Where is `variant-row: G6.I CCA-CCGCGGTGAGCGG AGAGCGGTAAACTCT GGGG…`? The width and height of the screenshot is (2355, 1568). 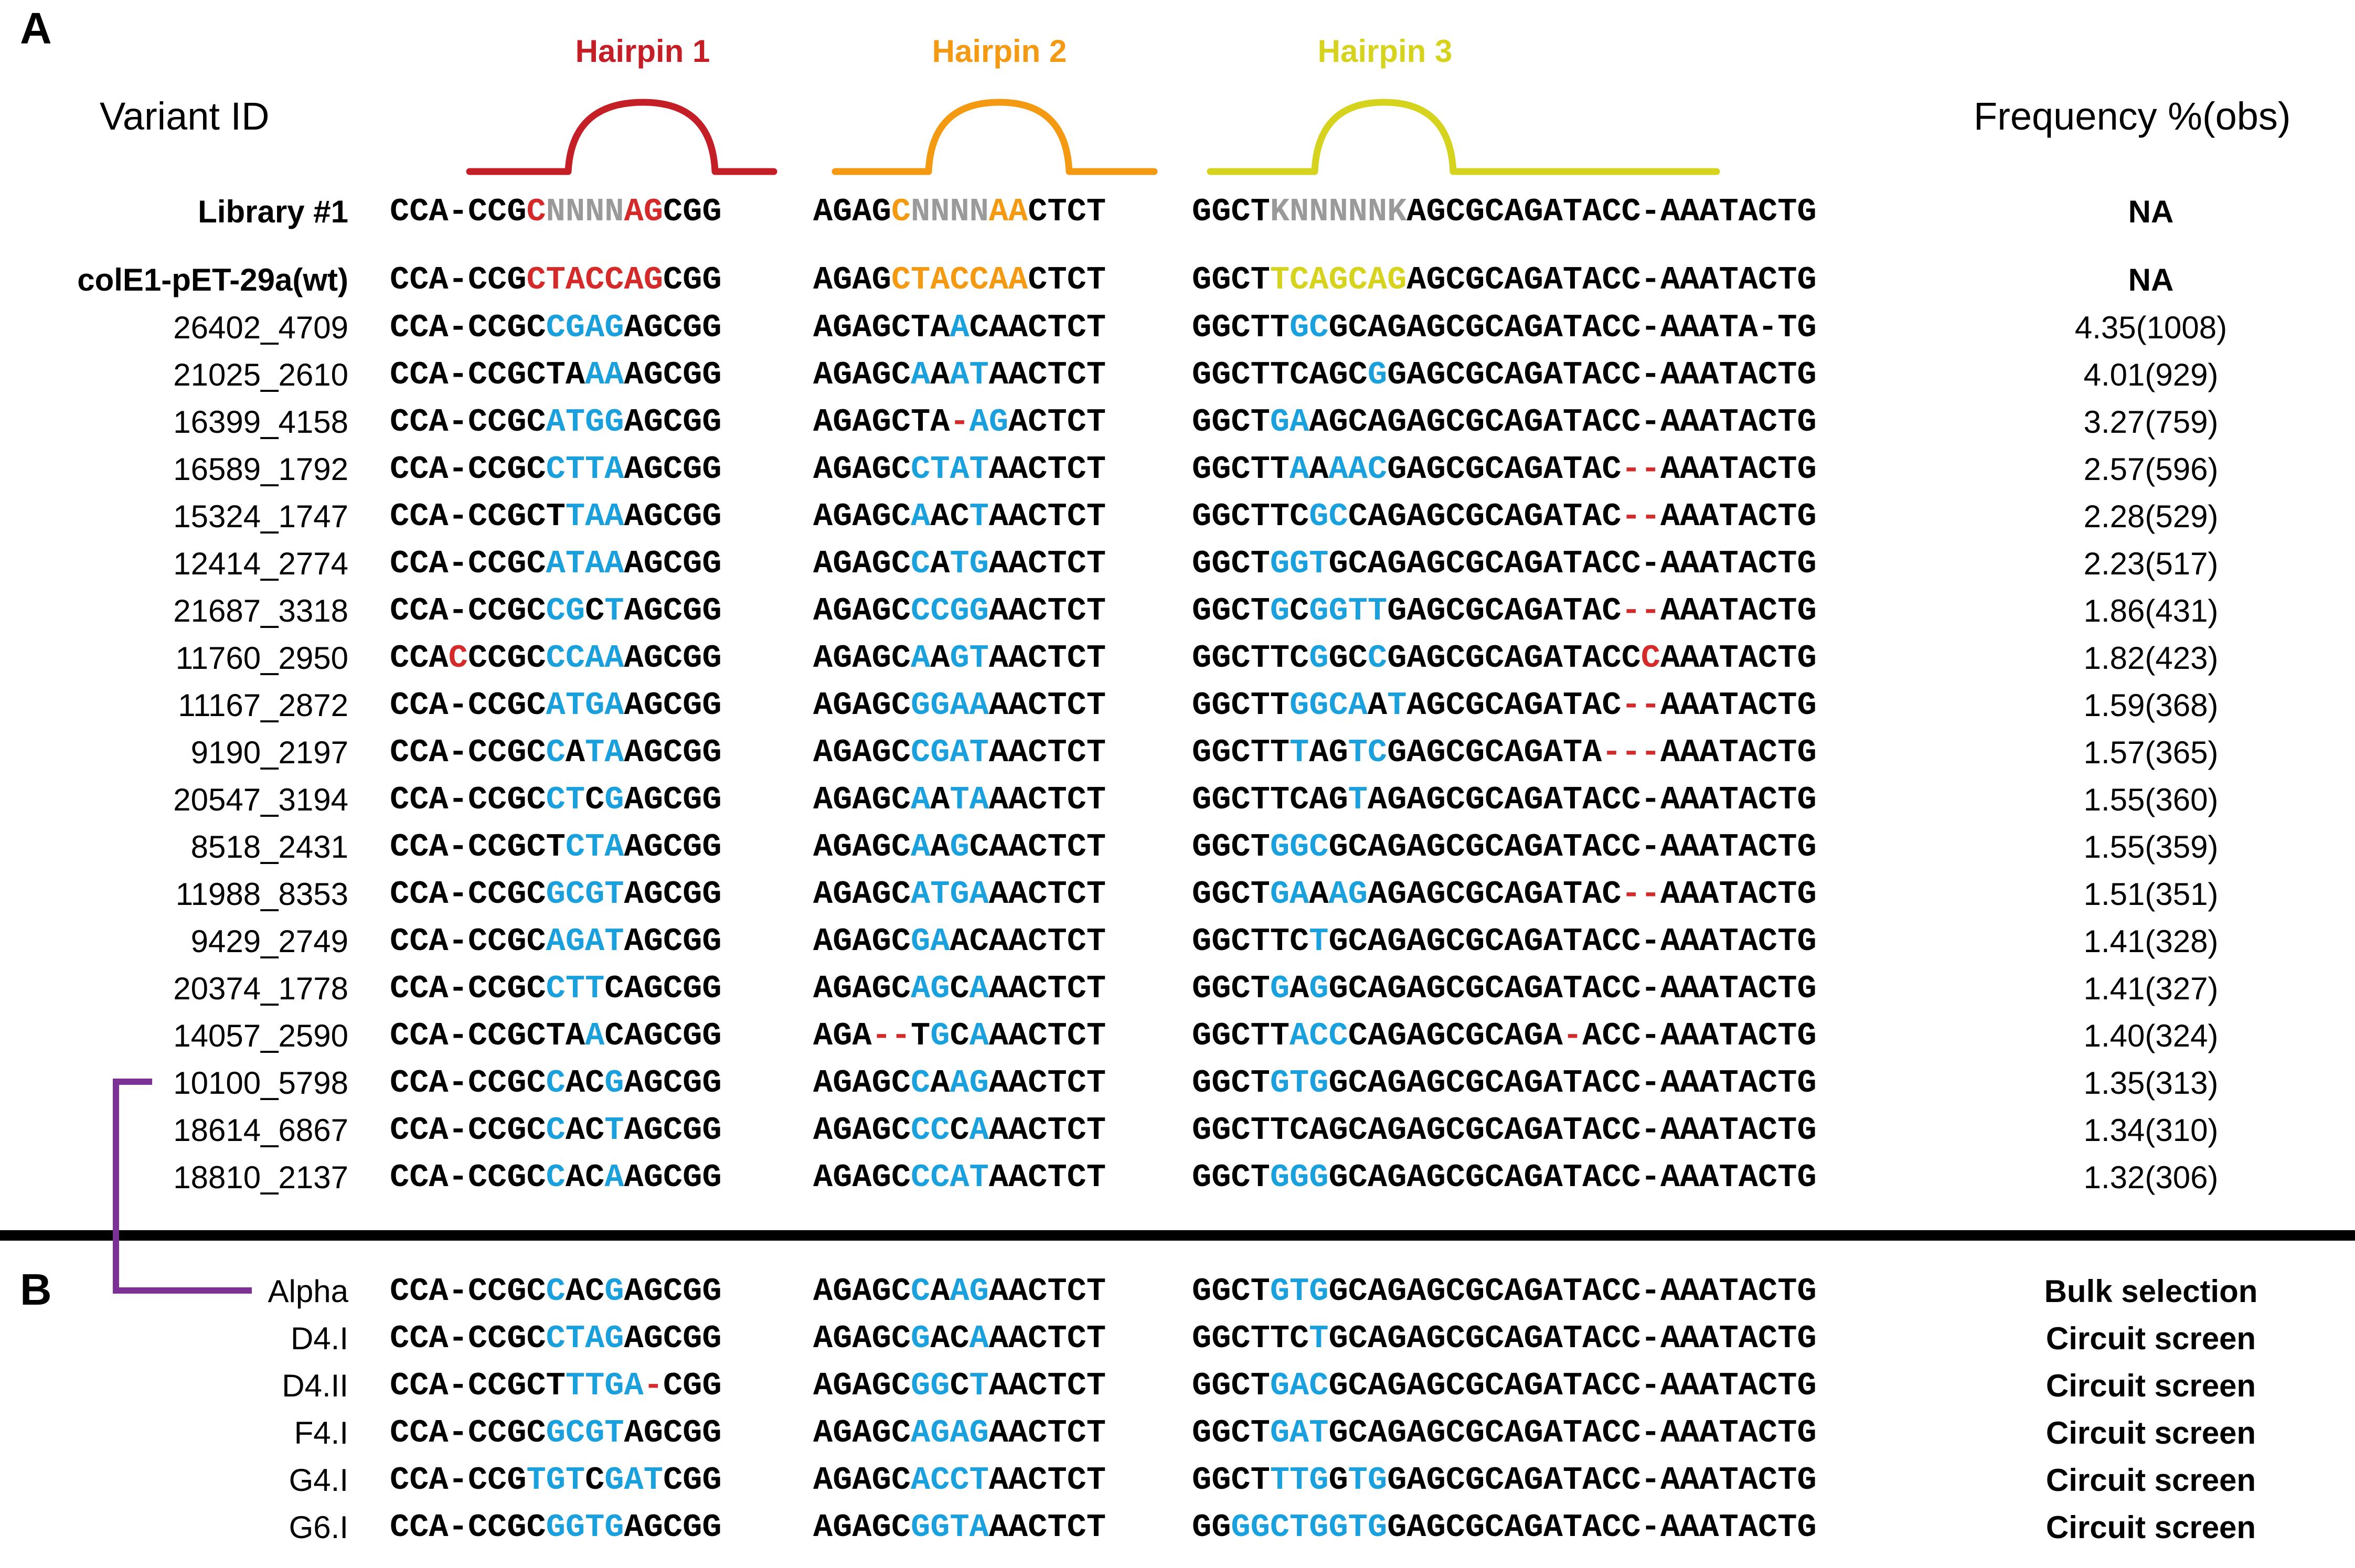
variant-row: G6.I CCA-CCGCGGTGAGCGG AGAGCGGTAAACTCT GGGG… is located at coordinates (1177, 1527).